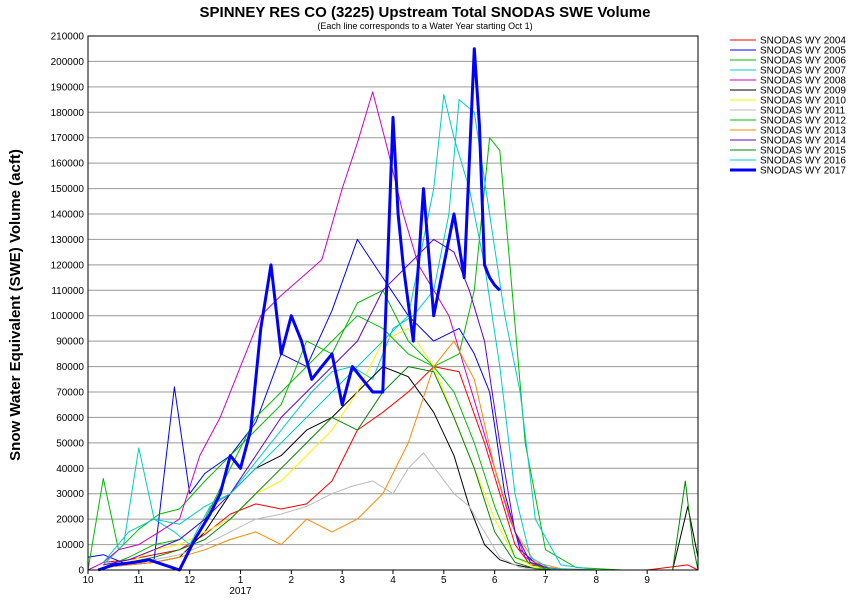  Describe the element at coordinates (68, 215) in the screenshot. I see `y-tick-label: 140000` at that location.